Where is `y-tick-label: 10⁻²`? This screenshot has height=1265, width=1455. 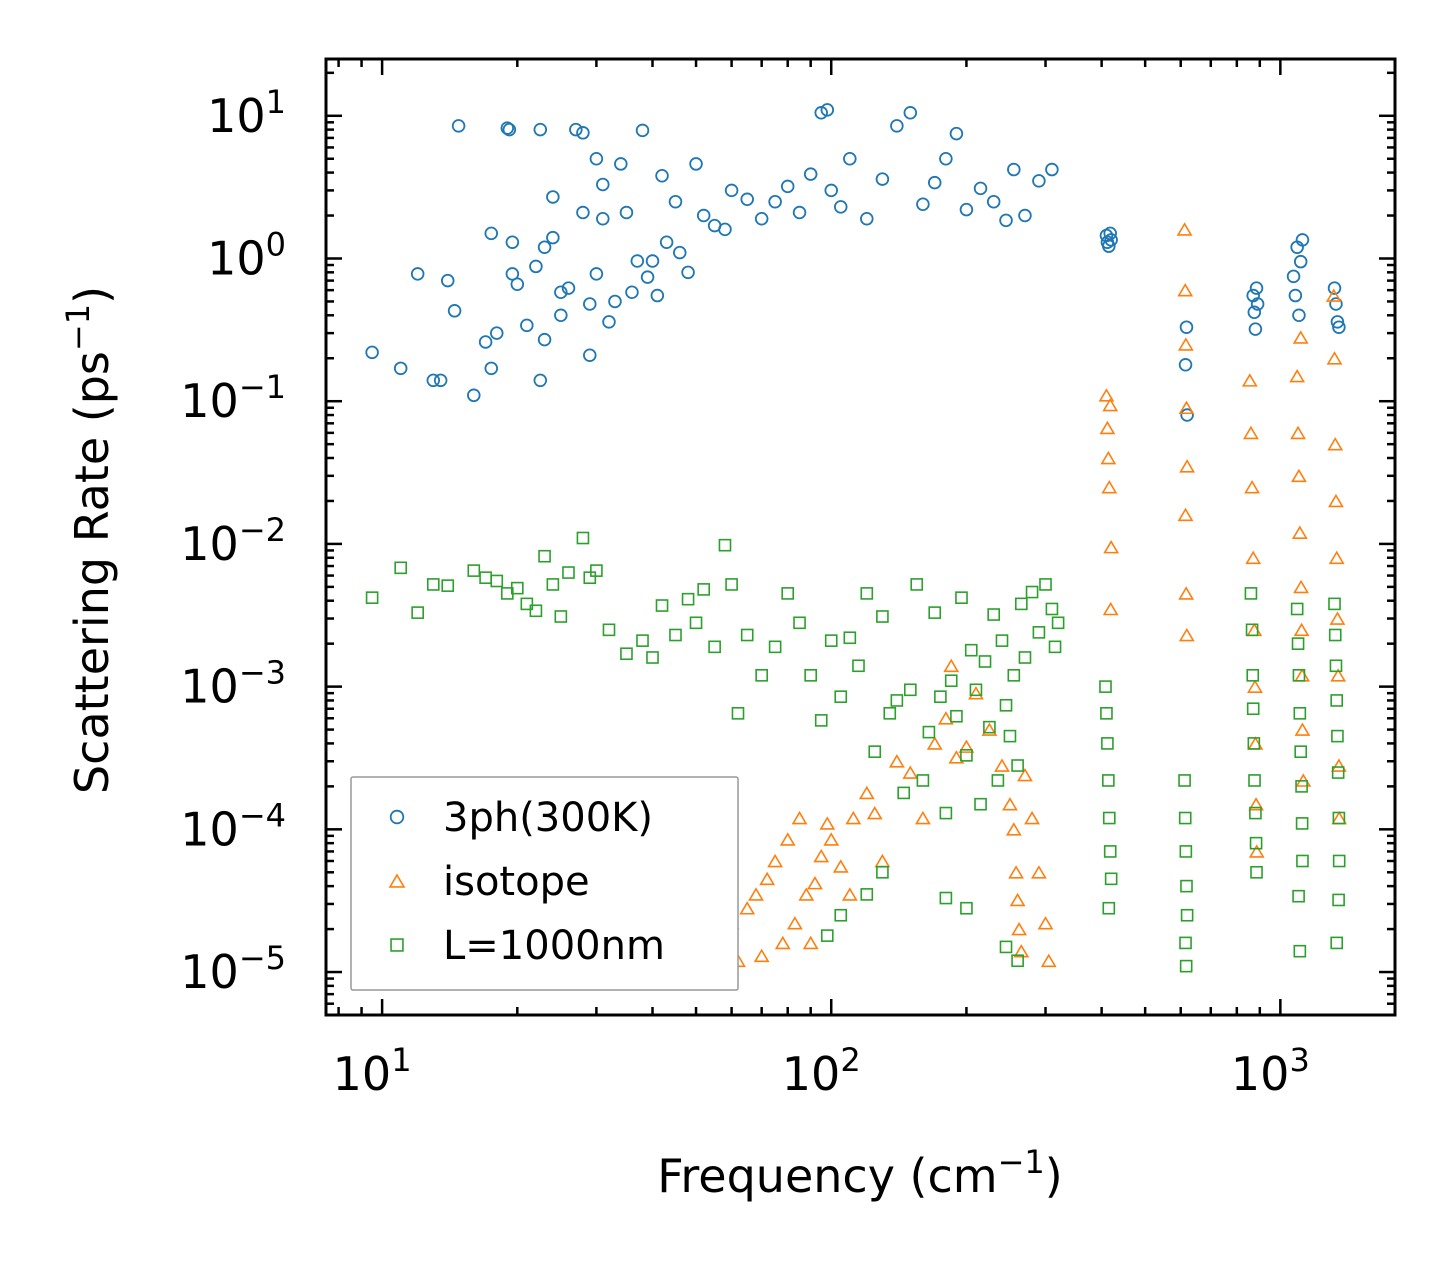
y-tick-label: 10⁻² is located at coordinates (233, 541).